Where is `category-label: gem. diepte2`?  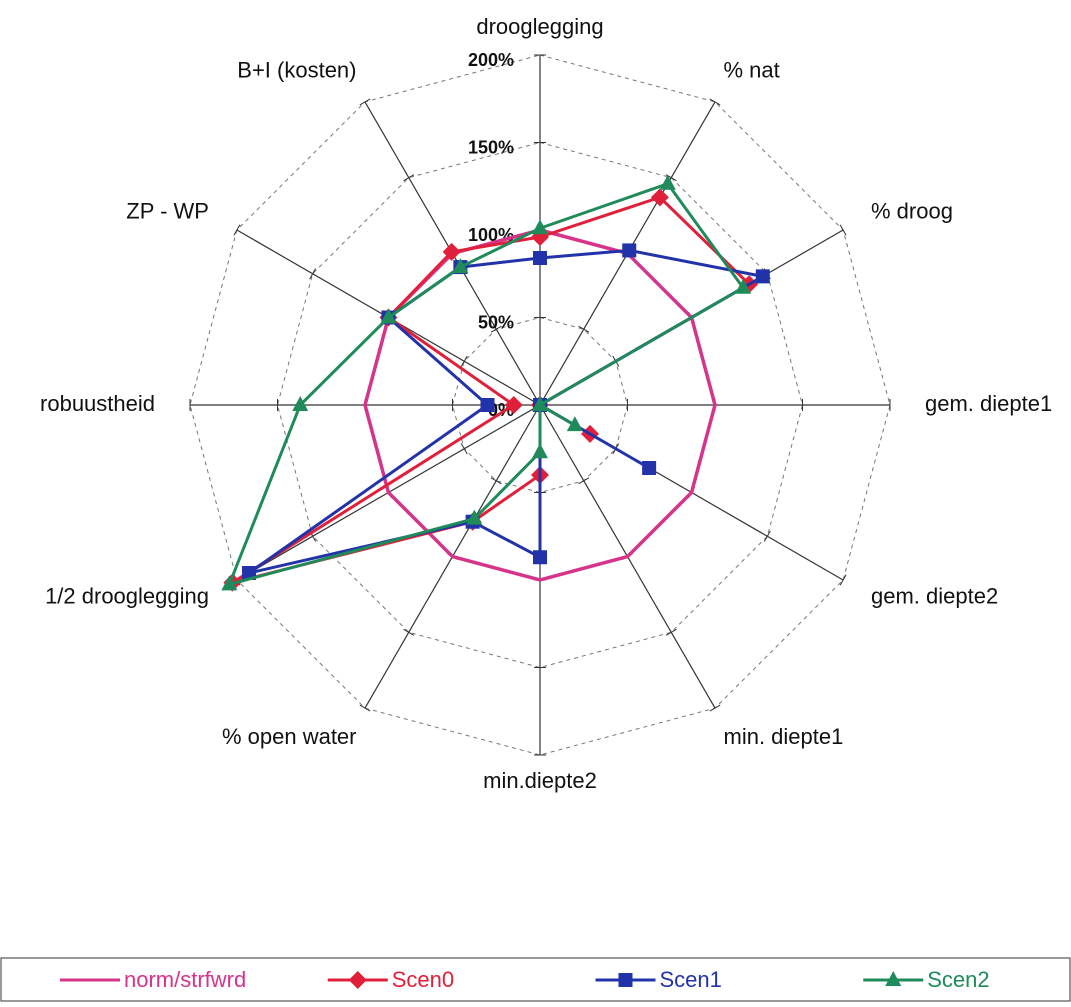 category-label: gem. diepte2 is located at coordinates (934, 595).